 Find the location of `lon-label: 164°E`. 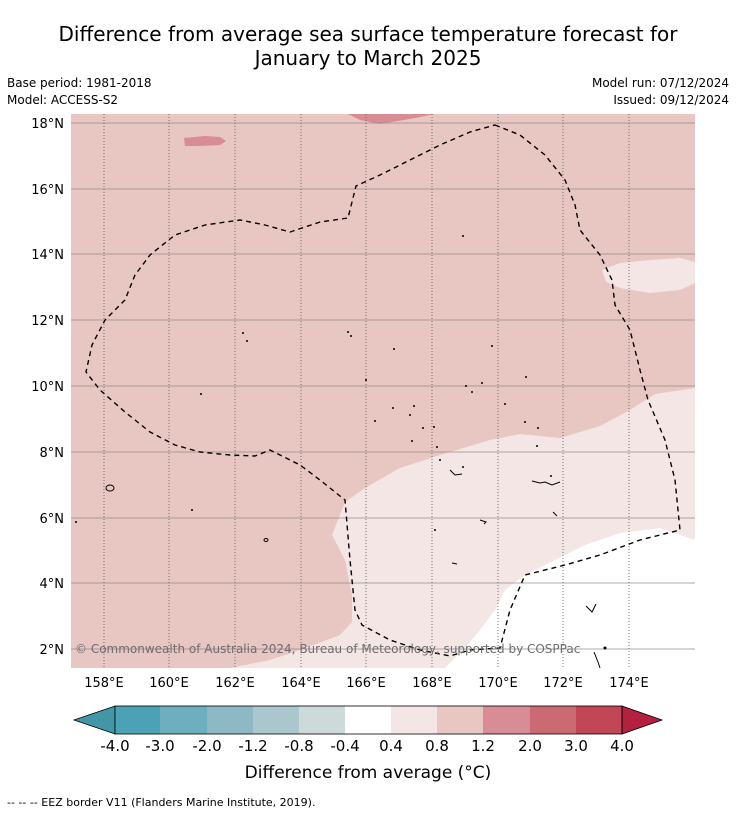

lon-label: 164°E is located at coordinates (301, 683).